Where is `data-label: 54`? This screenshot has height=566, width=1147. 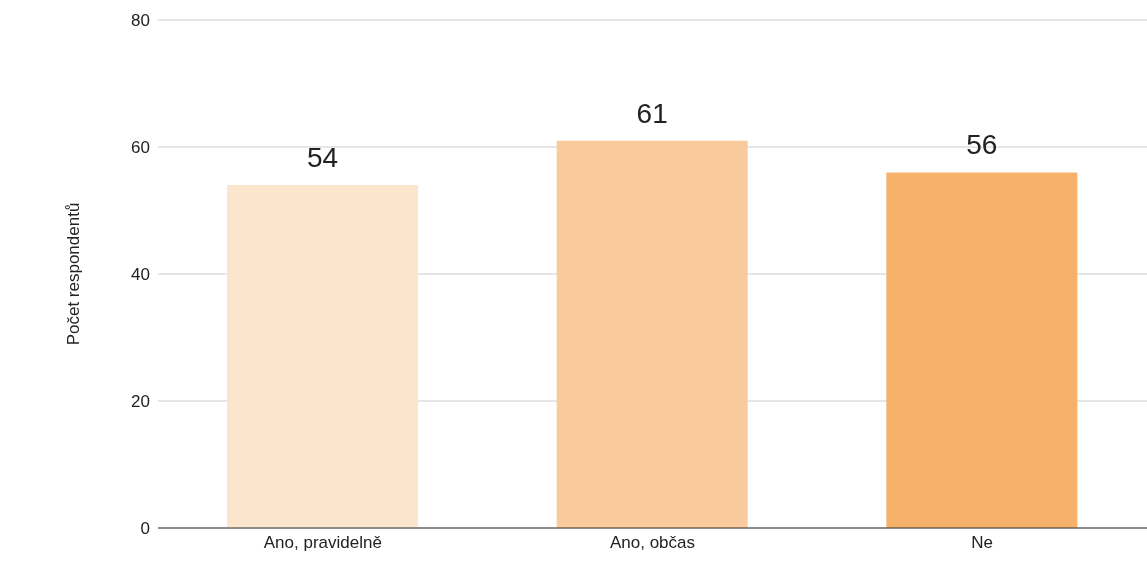
data-label: 54 is located at coordinates (322, 158).